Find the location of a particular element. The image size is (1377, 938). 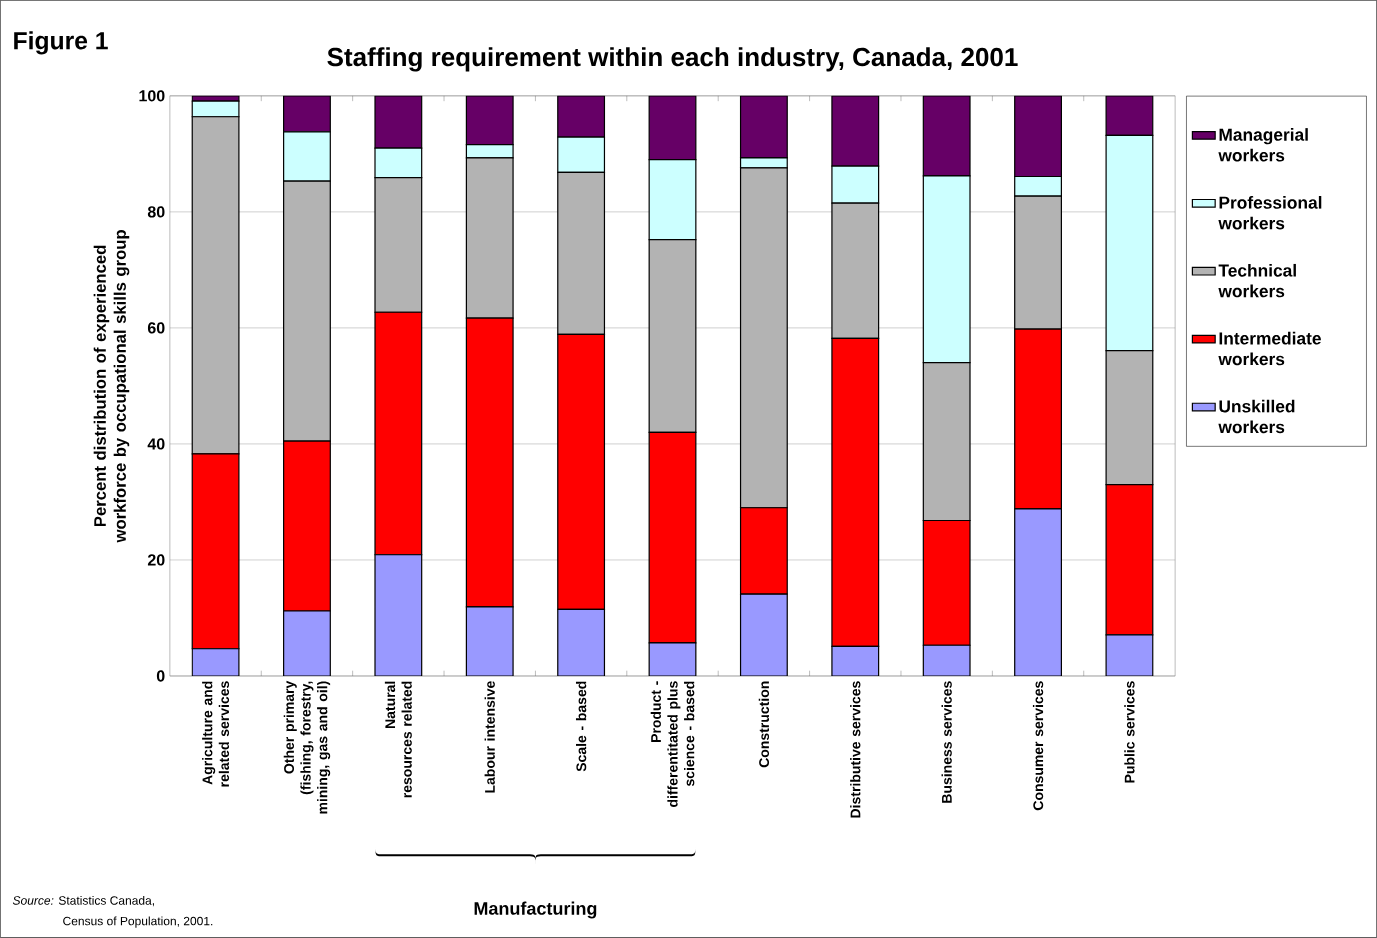

y-axis-title: Percent distribution of experienced workforce by occupational skills group is located at coordinates (111, 386).